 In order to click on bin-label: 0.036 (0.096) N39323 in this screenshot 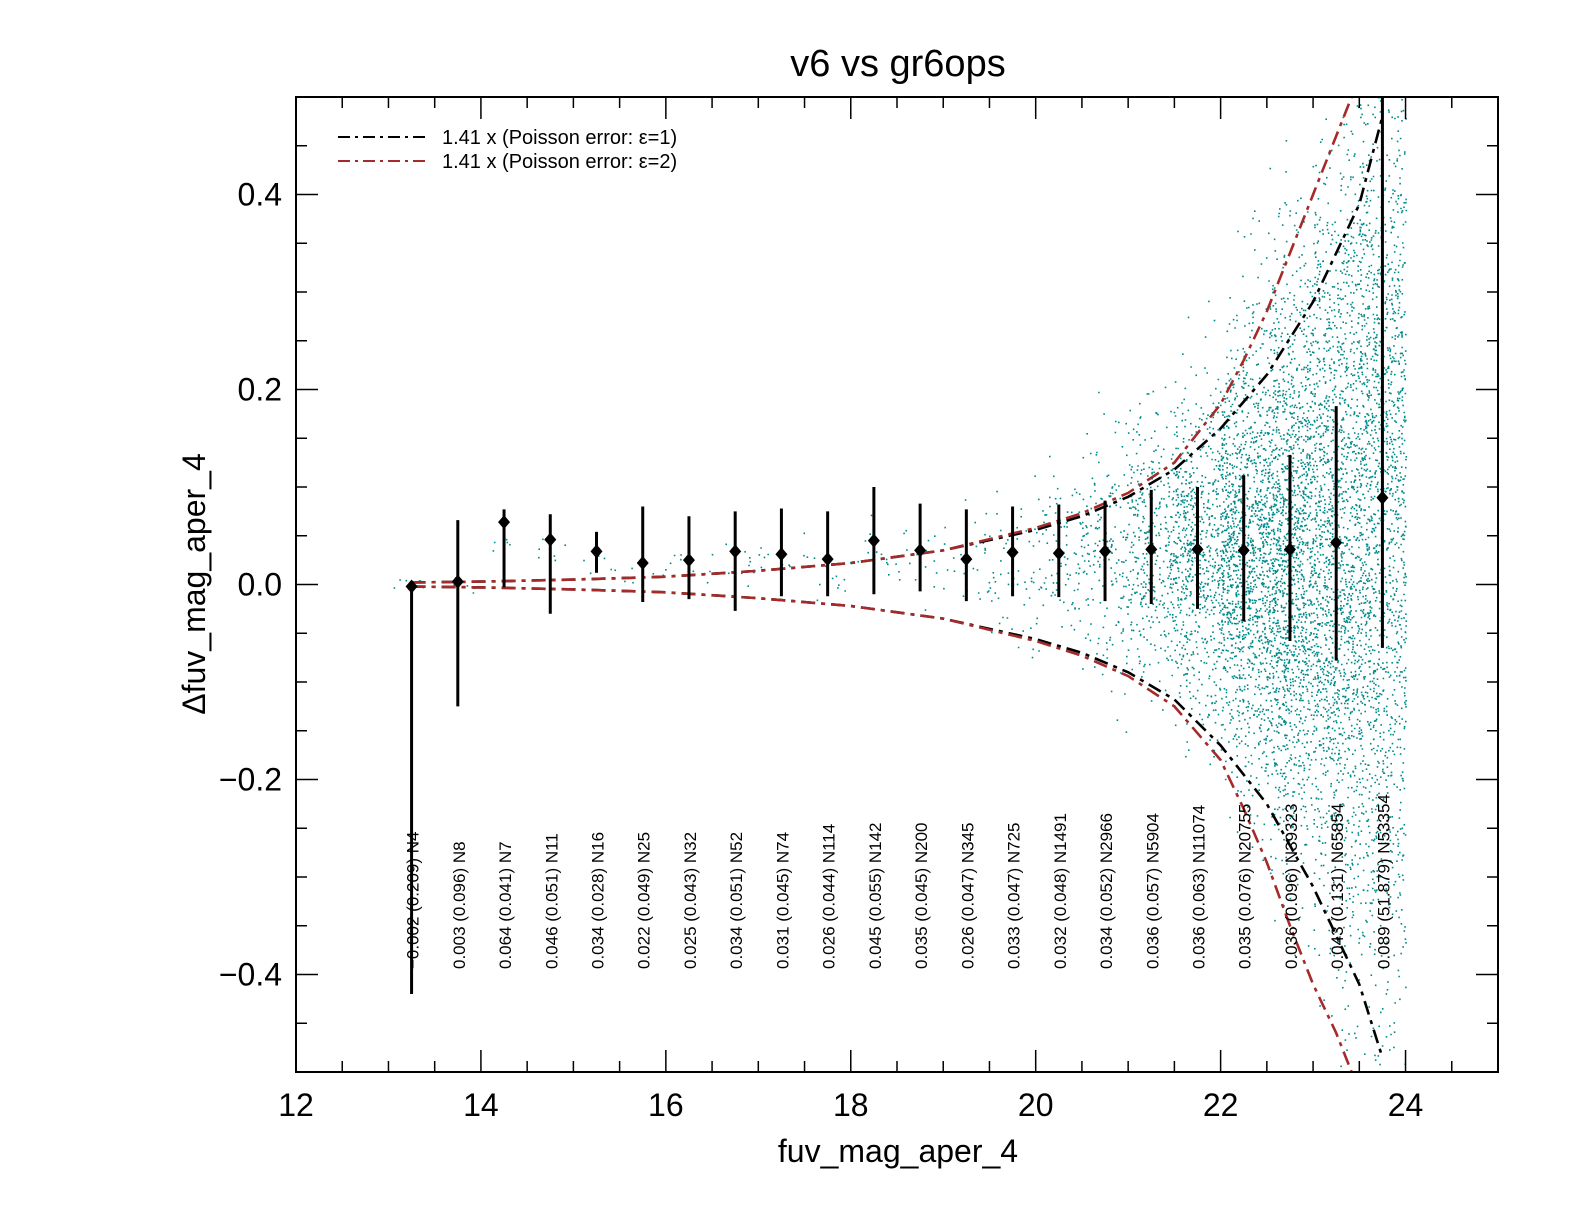, I will do `click(1291, 886)`.